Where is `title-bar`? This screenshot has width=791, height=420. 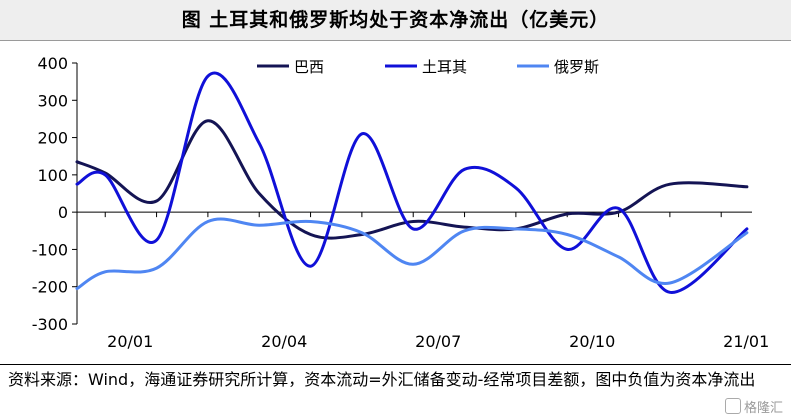 title-bar is located at coordinates (395, 20).